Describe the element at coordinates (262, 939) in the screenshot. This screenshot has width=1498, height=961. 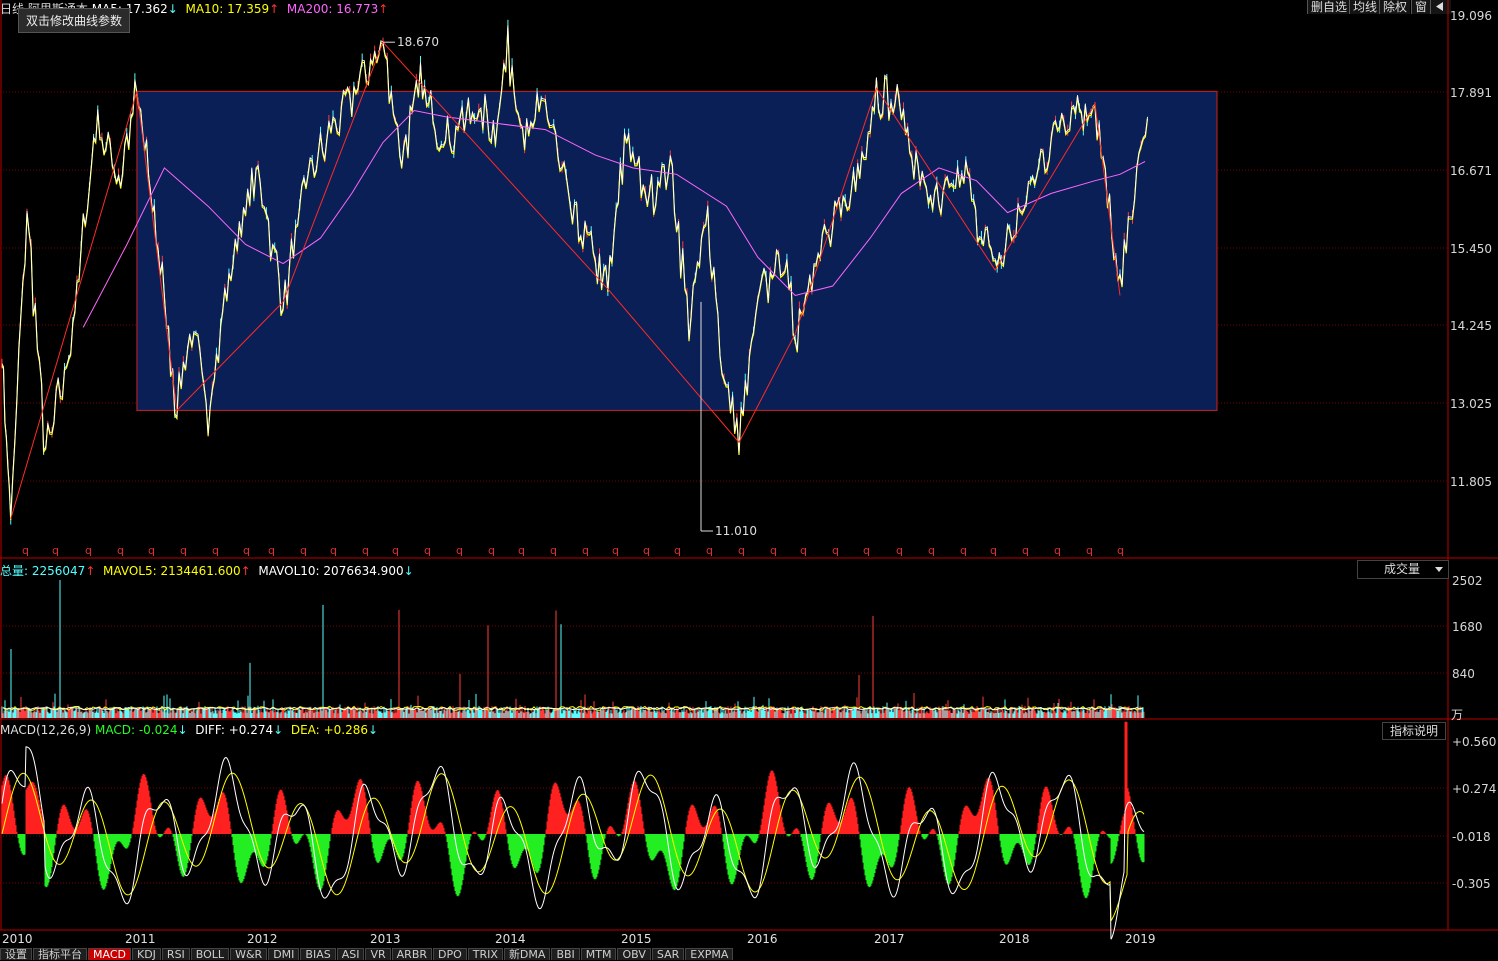
I see `year-label: 2012` at that location.